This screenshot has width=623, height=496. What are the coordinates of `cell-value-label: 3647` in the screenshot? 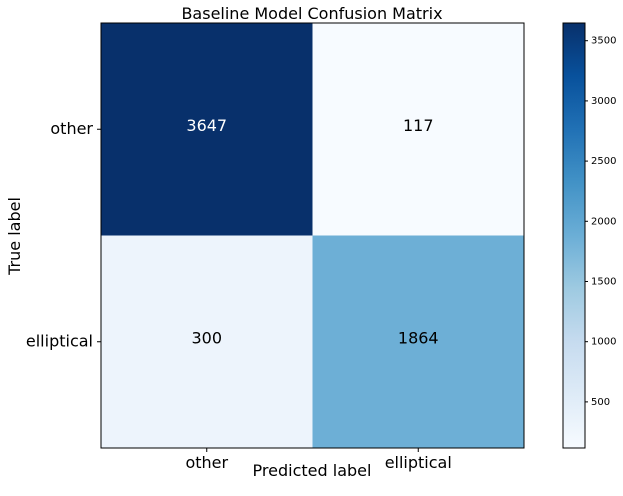 It's located at (206, 125).